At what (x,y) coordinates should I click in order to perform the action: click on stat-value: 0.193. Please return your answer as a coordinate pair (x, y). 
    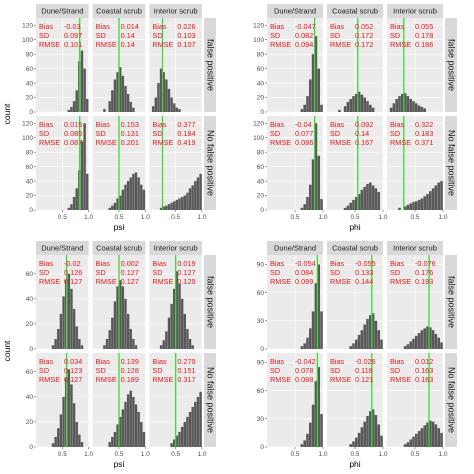
    Looking at the image, I should click on (424, 281).